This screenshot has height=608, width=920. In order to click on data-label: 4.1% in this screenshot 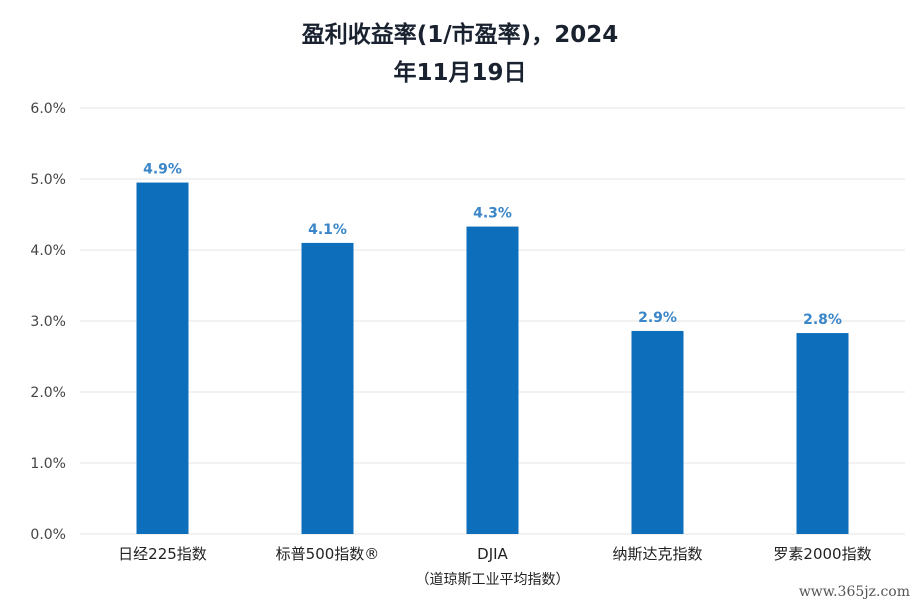, I will do `click(327, 230)`.